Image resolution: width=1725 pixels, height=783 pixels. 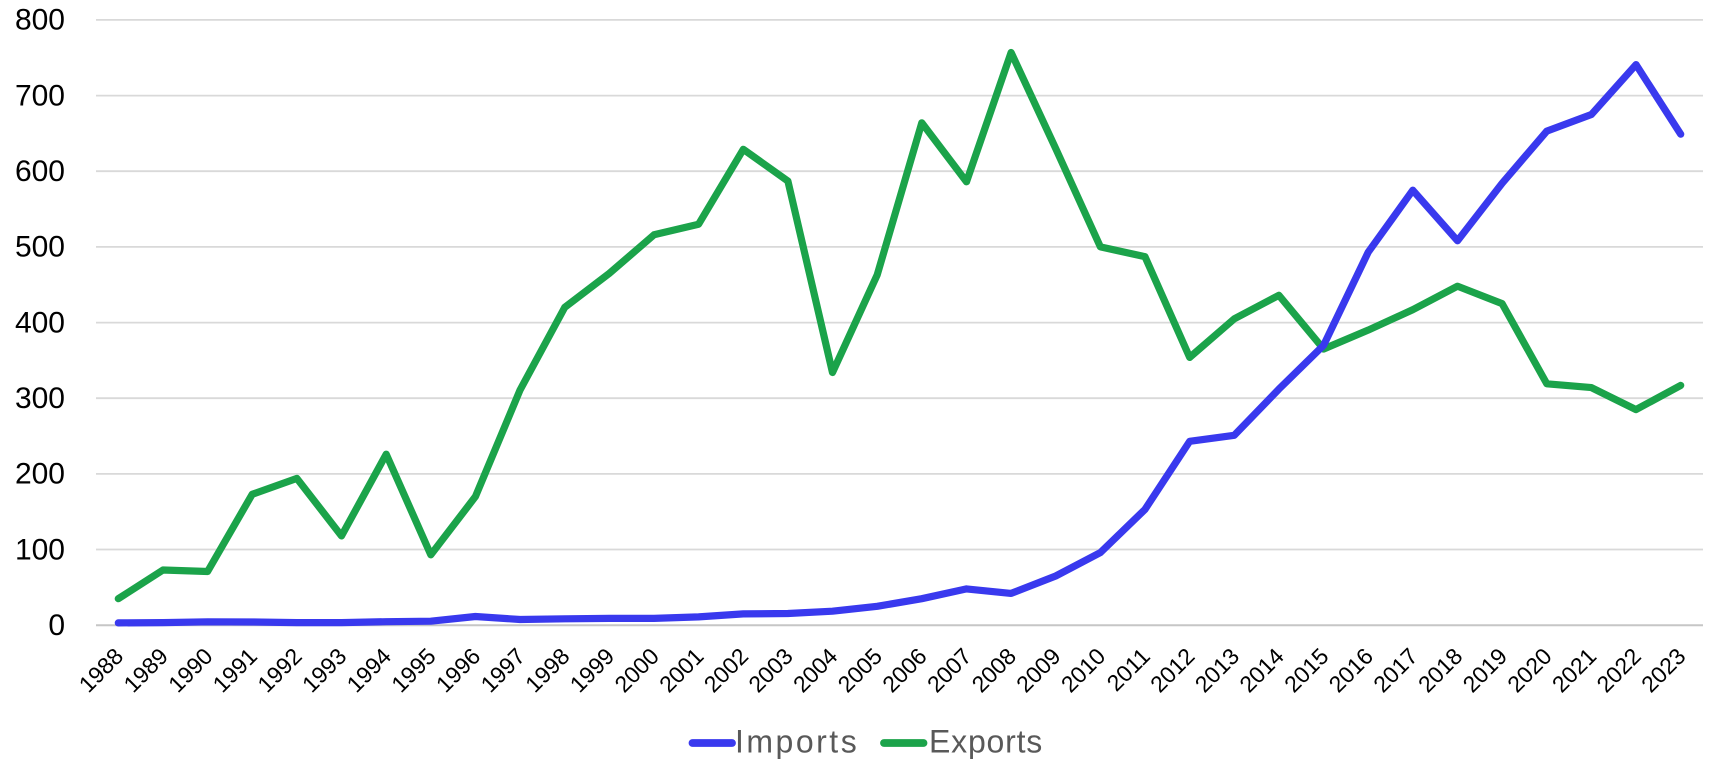 I want to click on svg-text: 200, so click(x=40, y=474).